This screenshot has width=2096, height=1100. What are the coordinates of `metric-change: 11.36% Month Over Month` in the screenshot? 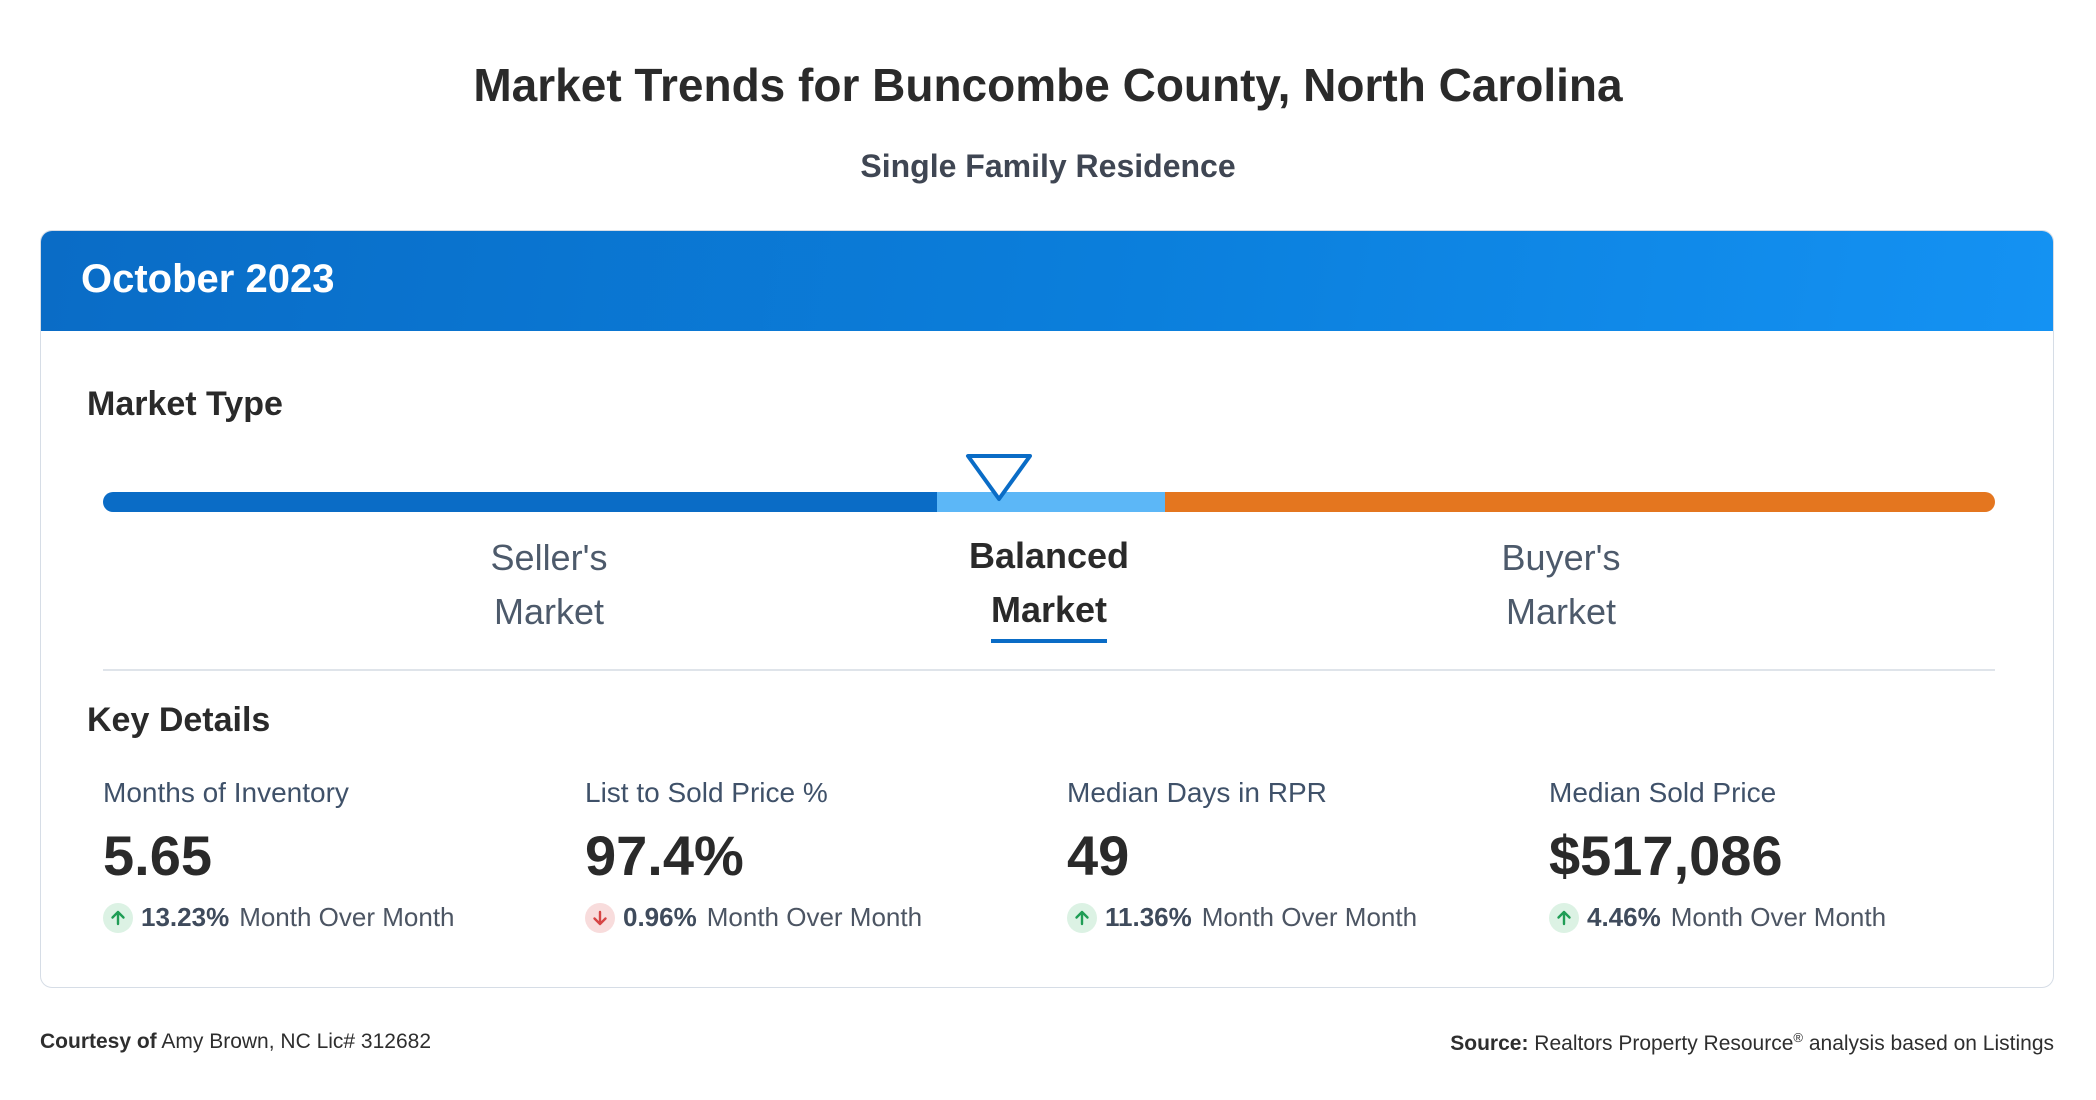 It's located at (1287, 917).